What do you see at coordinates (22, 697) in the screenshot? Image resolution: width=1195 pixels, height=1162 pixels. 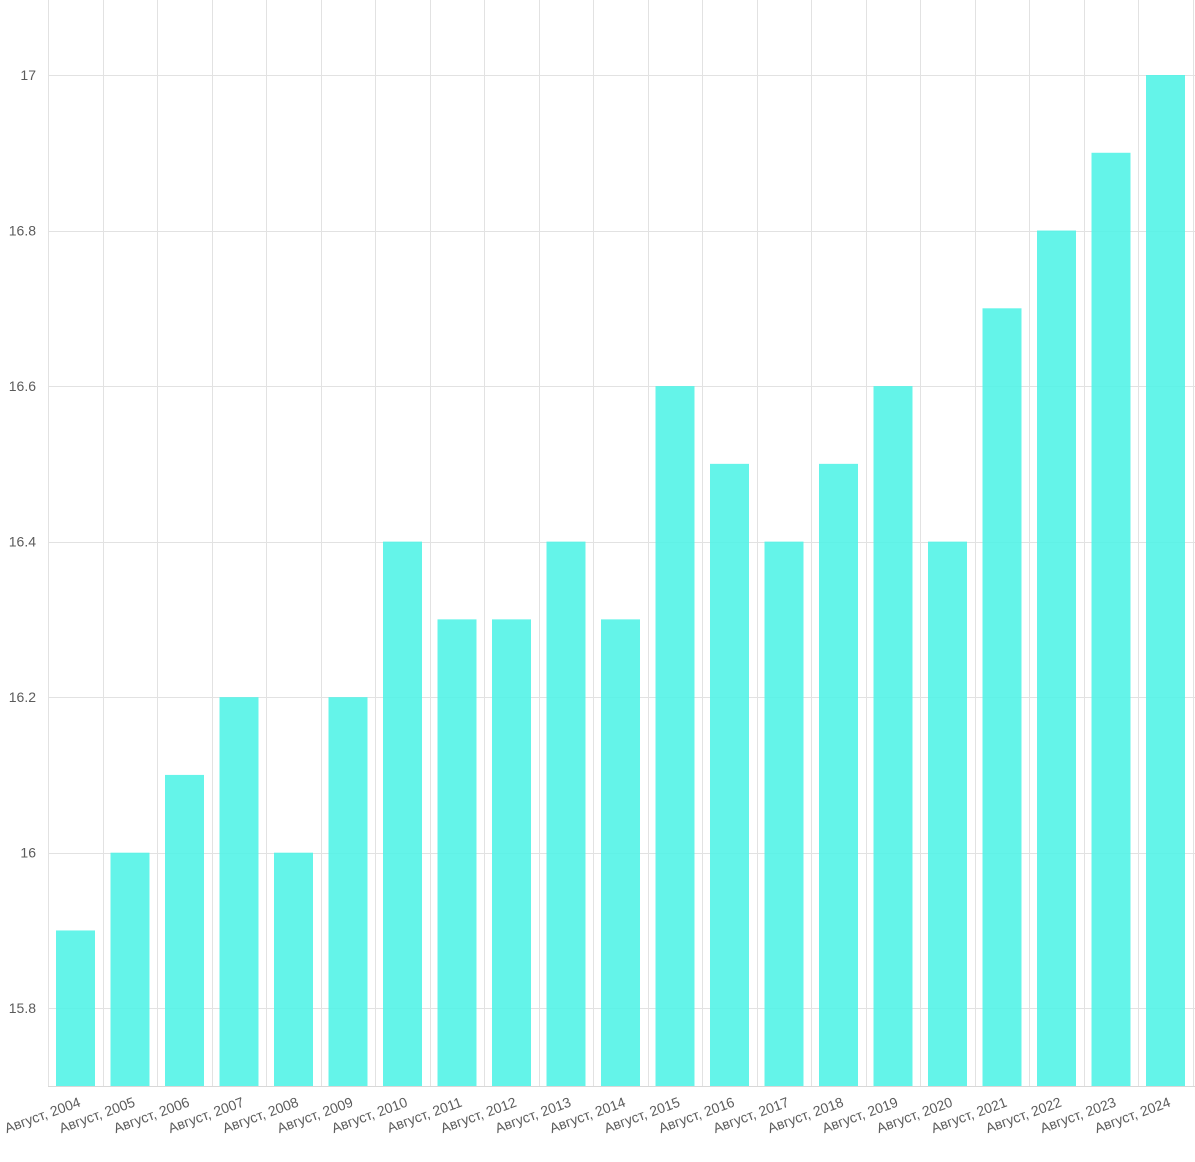 I see `y-tick-label: 16.2` at bounding box center [22, 697].